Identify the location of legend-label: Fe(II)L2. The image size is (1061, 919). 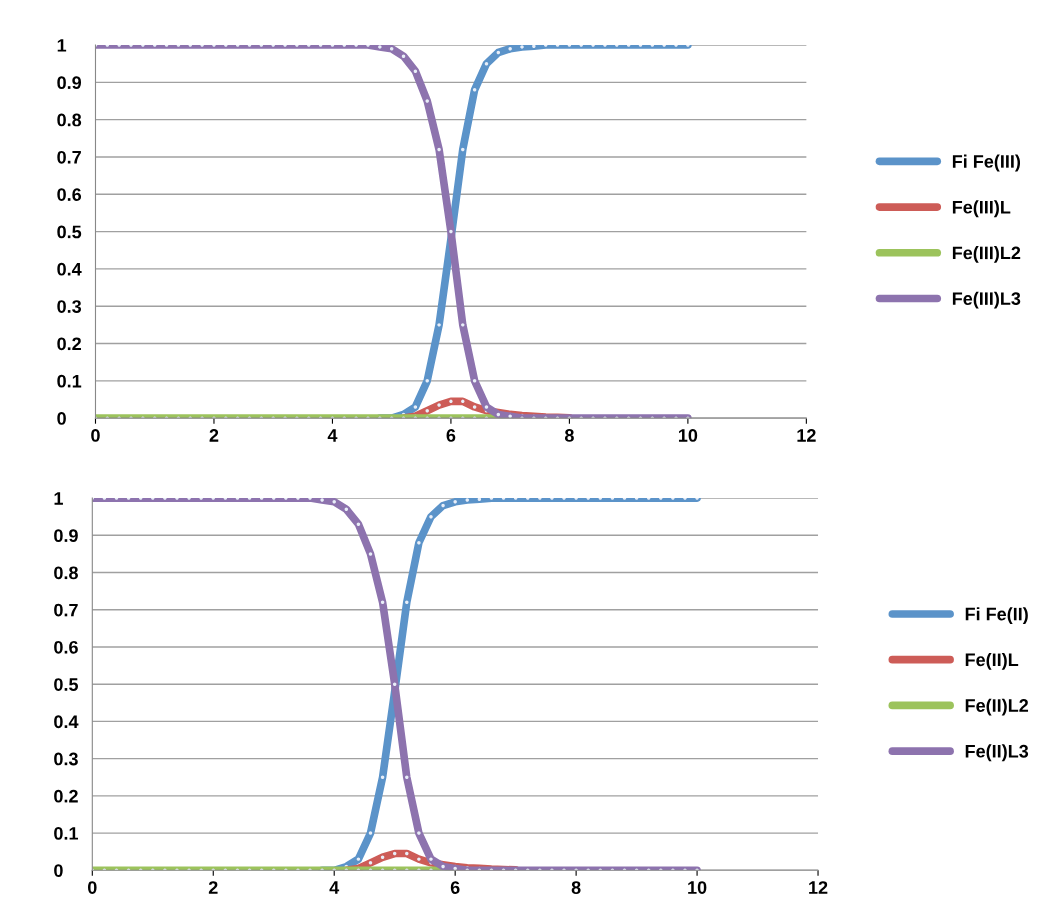
(997, 707).